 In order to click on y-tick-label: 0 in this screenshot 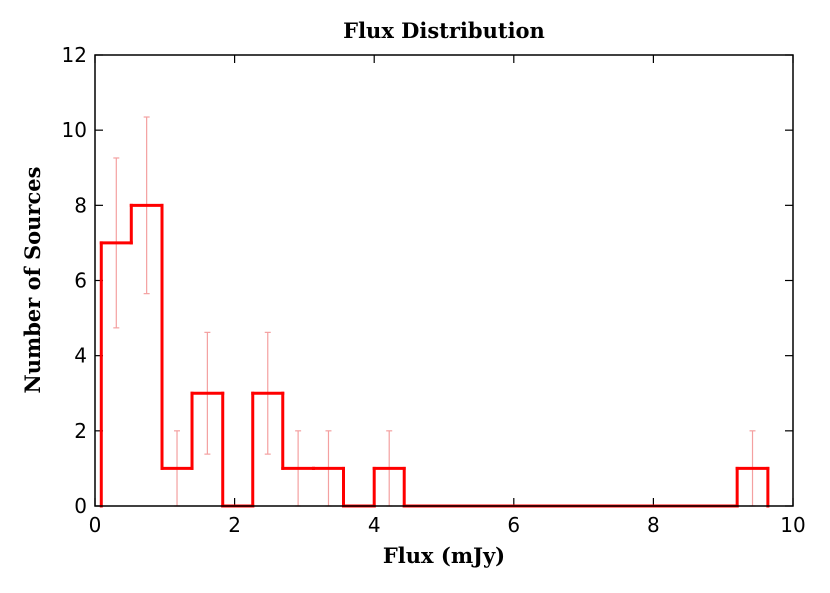, I will do `click(80, 506)`.